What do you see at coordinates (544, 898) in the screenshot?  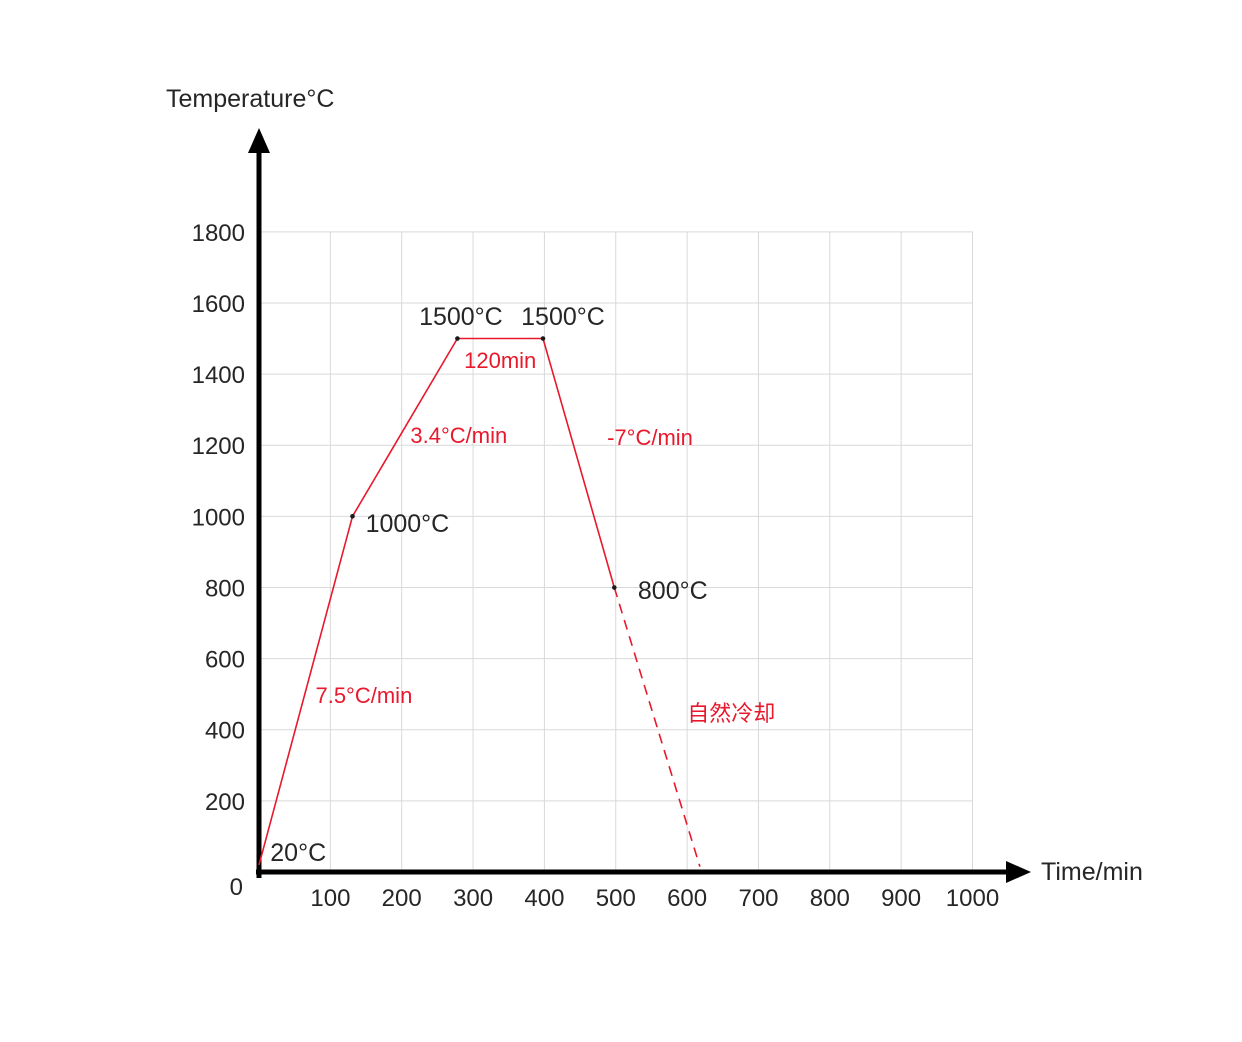 I see `x-tick-label: 400` at bounding box center [544, 898].